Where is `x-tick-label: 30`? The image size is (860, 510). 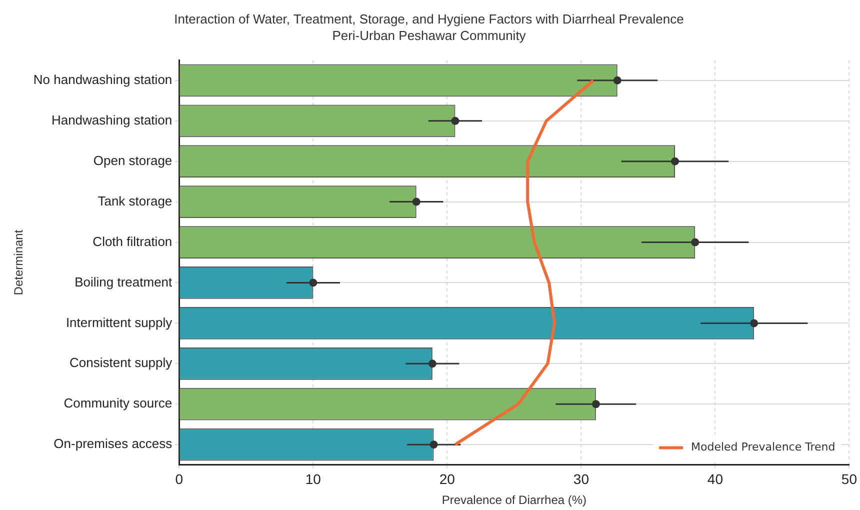
x-tick-label: 30 is located at coordinates (581, 479).